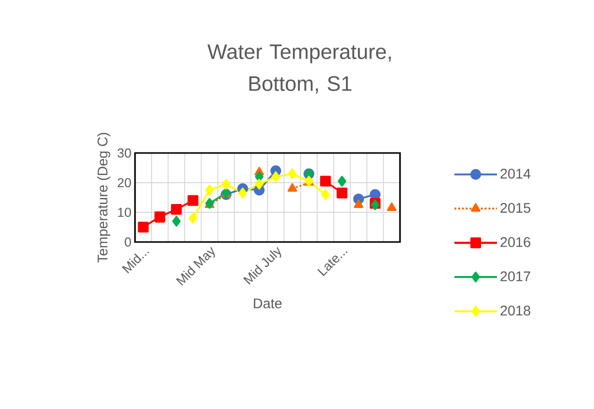  What do you see at coordinates (195, 266) in the screenshot?
I see `x-tick-label: Mid May` at bounding box center [195, 266].